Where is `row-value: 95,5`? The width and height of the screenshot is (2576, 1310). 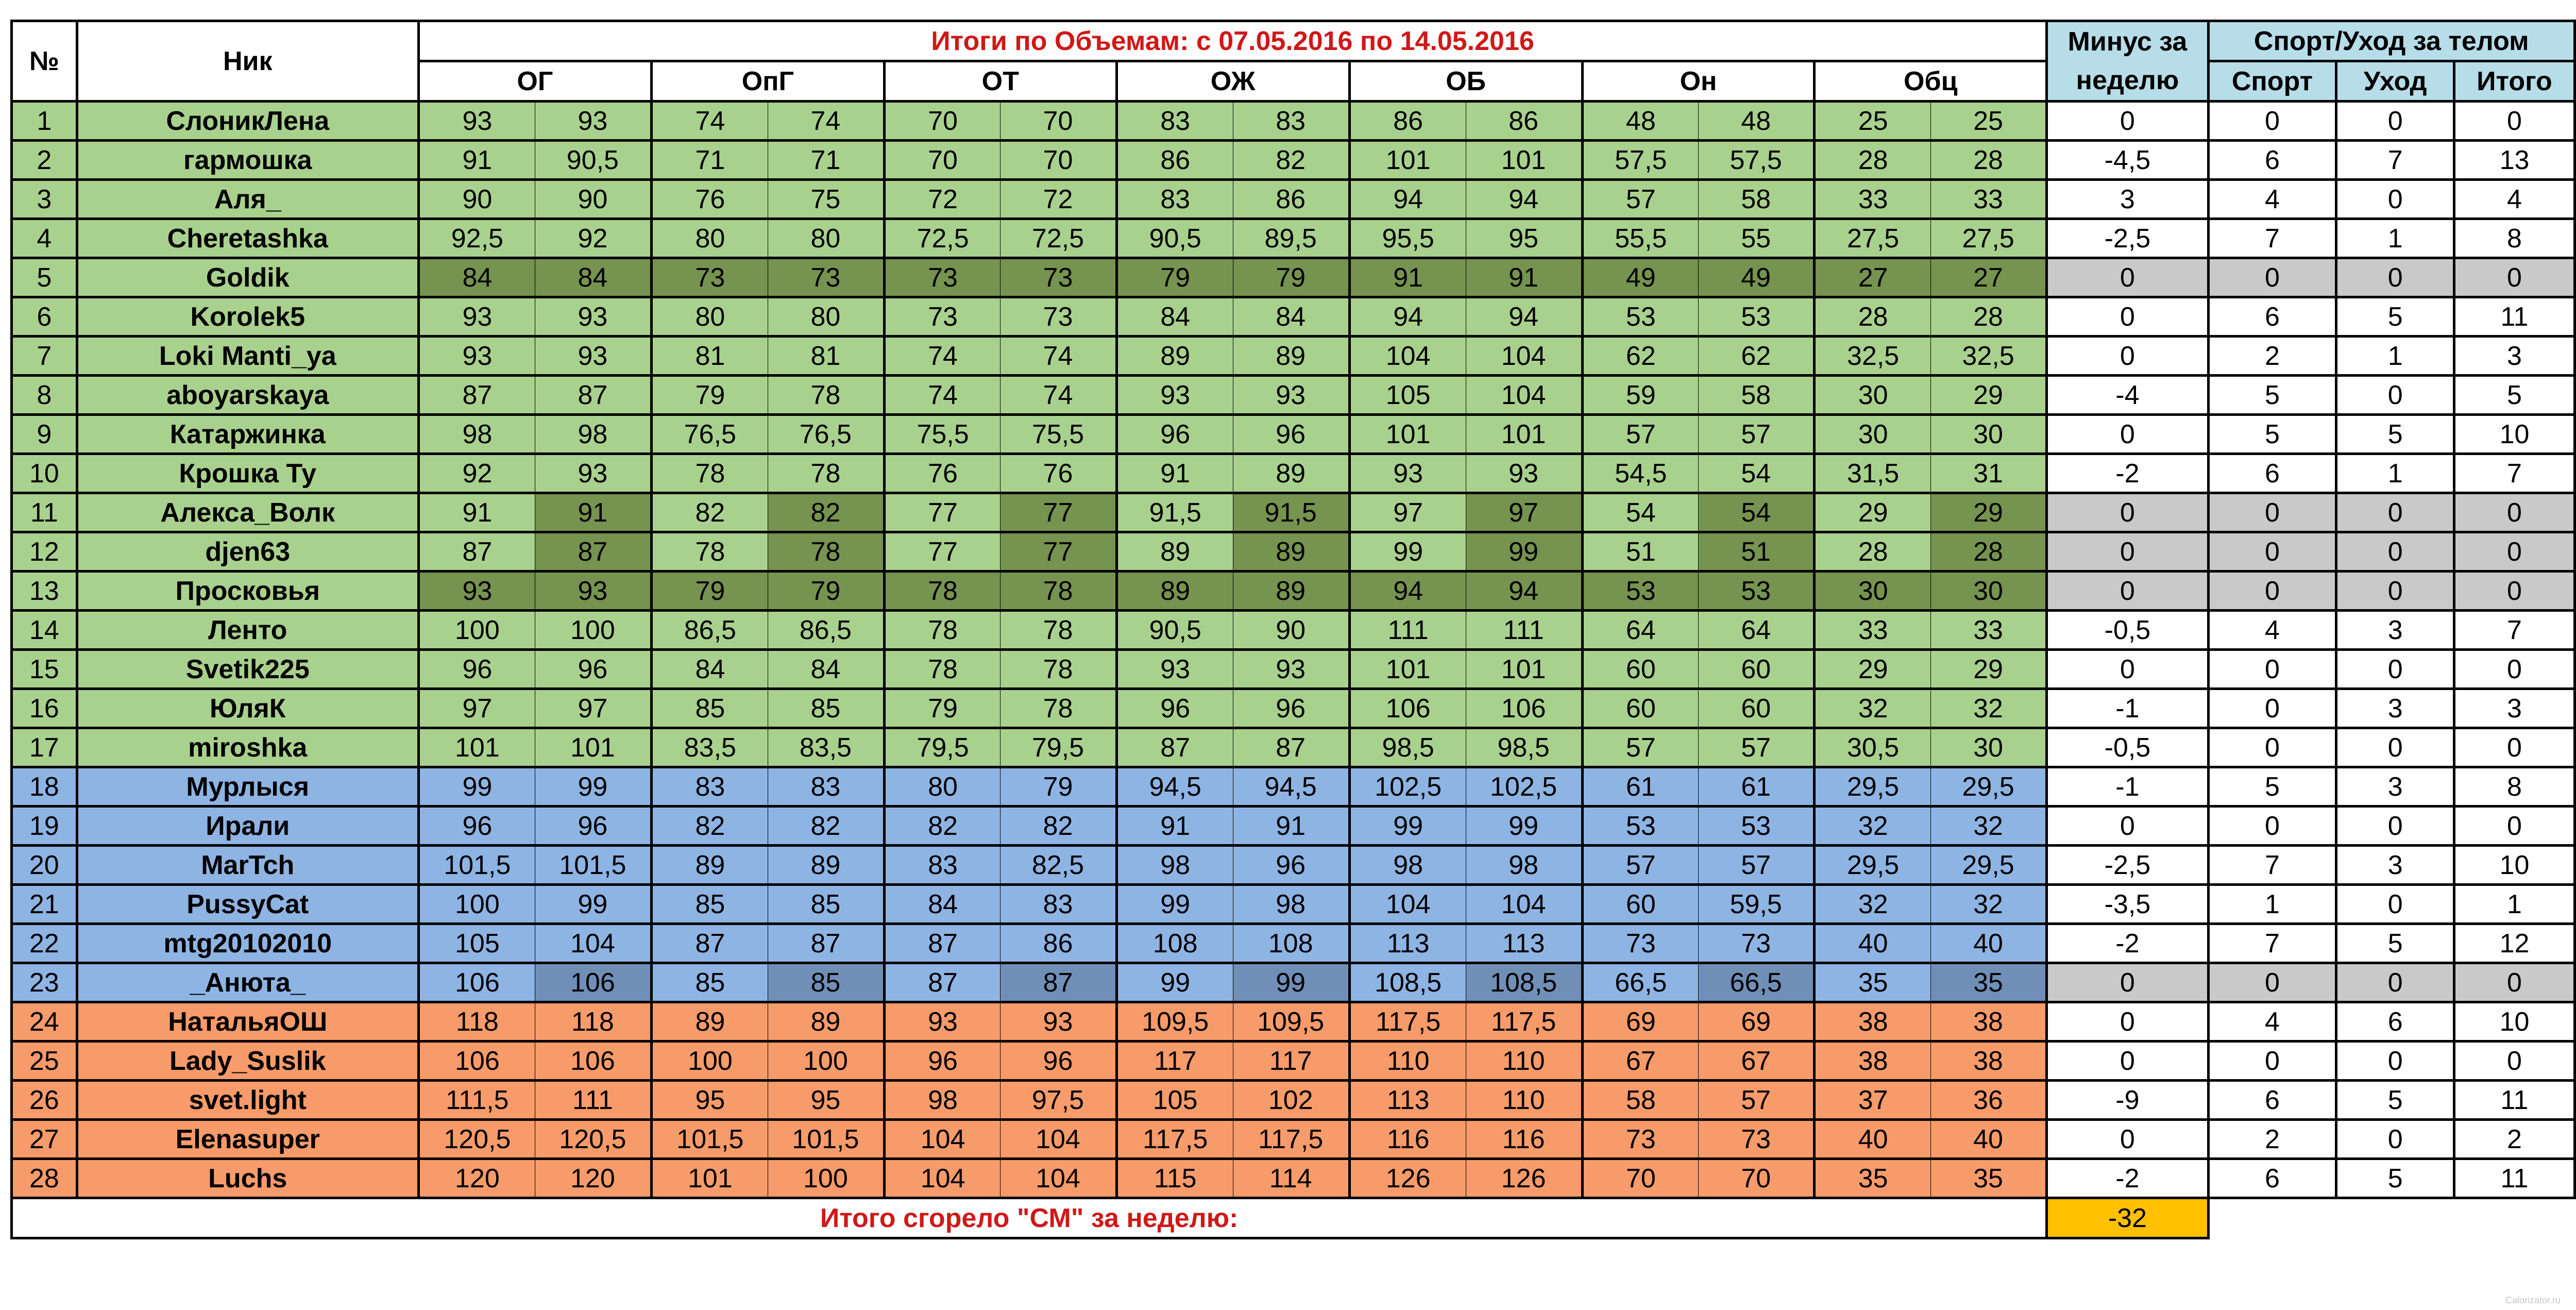 row-value: 95,5 is located at coordinates (1407, 238).